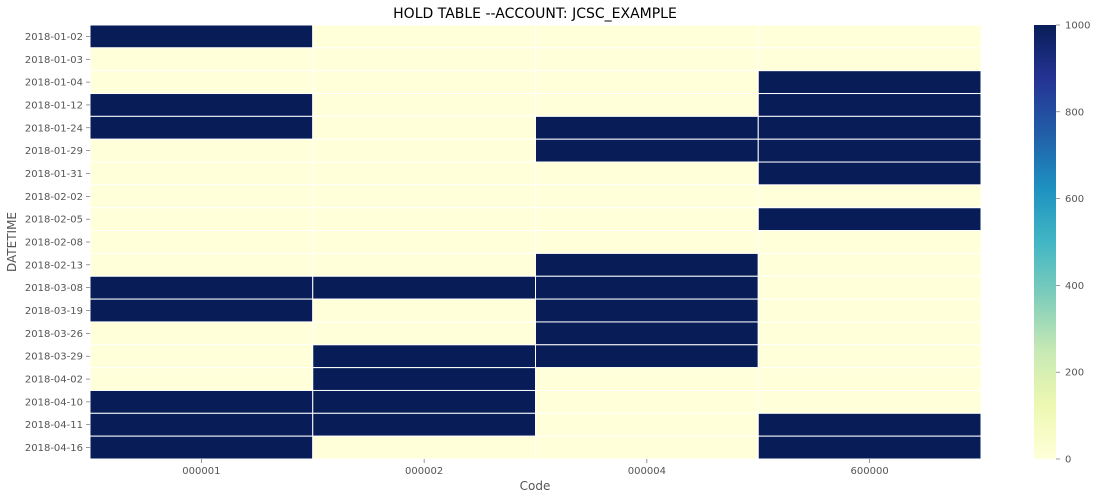 The width and height of the screenshot is (1098, 500). Describe the element at coordinates (54, 60) in the screenshot. I see `y-tick-label: 2018-01-03` at that location.